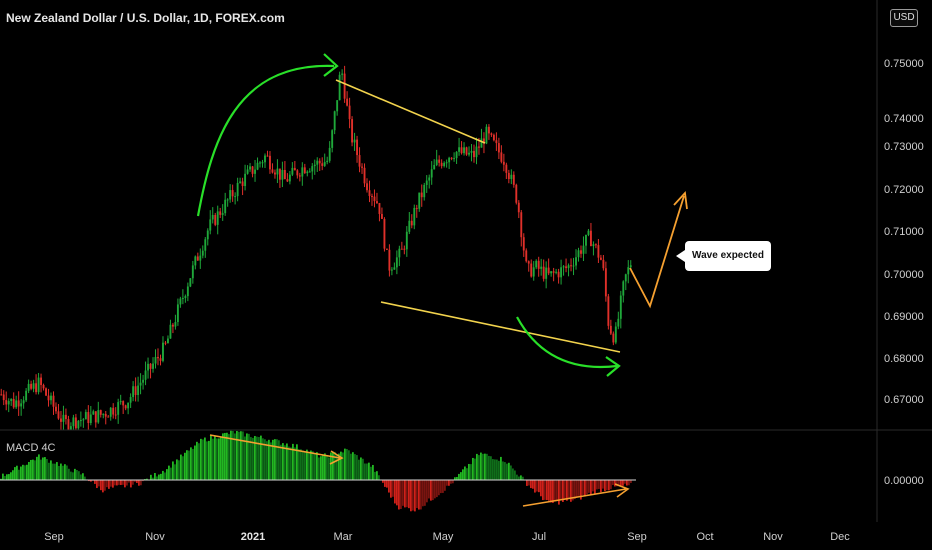 The width and height of the screenshot is (932, 550). What do you see at coordinates (657, 252) in the screenshot?
I see `wave-expected-path` at bounding box center [657, 252].